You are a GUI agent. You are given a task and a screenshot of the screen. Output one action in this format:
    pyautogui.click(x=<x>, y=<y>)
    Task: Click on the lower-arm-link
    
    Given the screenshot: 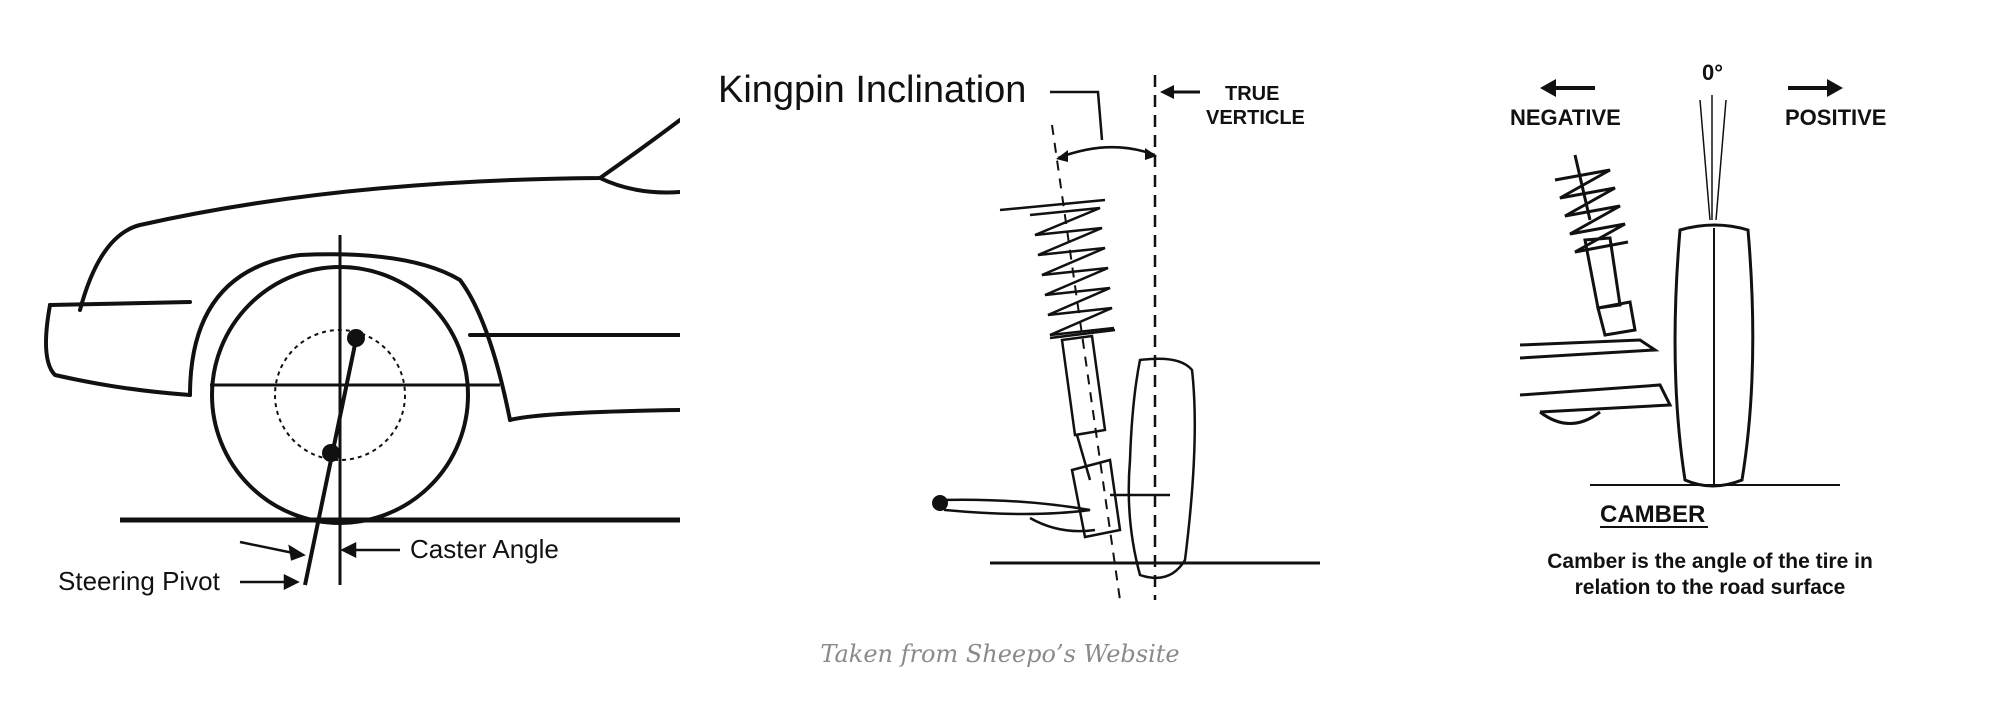 What is the action you would take?
    pyautogui.click(x=1062, y=524)
    